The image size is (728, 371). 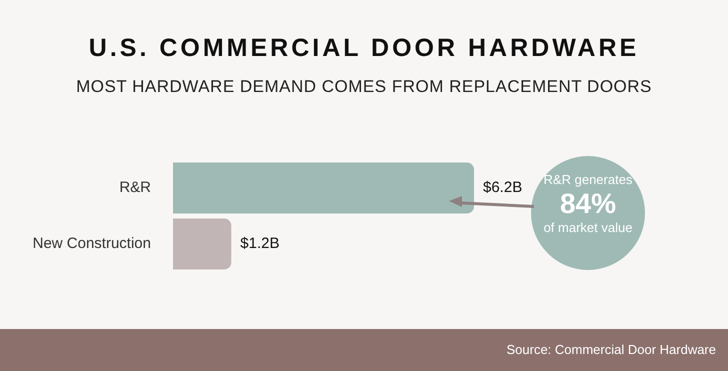 I want to click on y-tick-label: R&R, so click(x=135, y=187).